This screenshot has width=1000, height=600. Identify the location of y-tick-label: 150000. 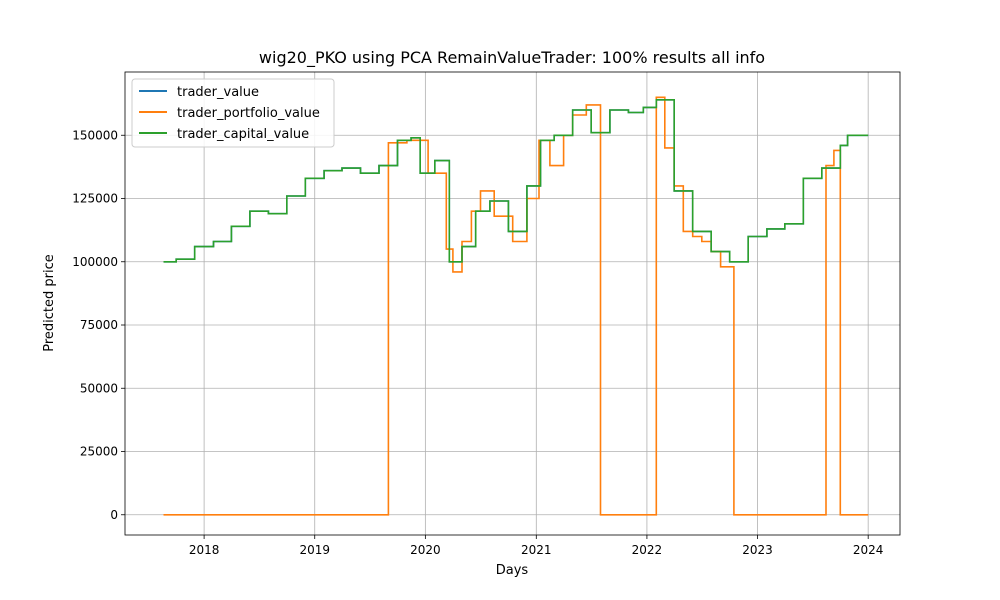
(95, 135).